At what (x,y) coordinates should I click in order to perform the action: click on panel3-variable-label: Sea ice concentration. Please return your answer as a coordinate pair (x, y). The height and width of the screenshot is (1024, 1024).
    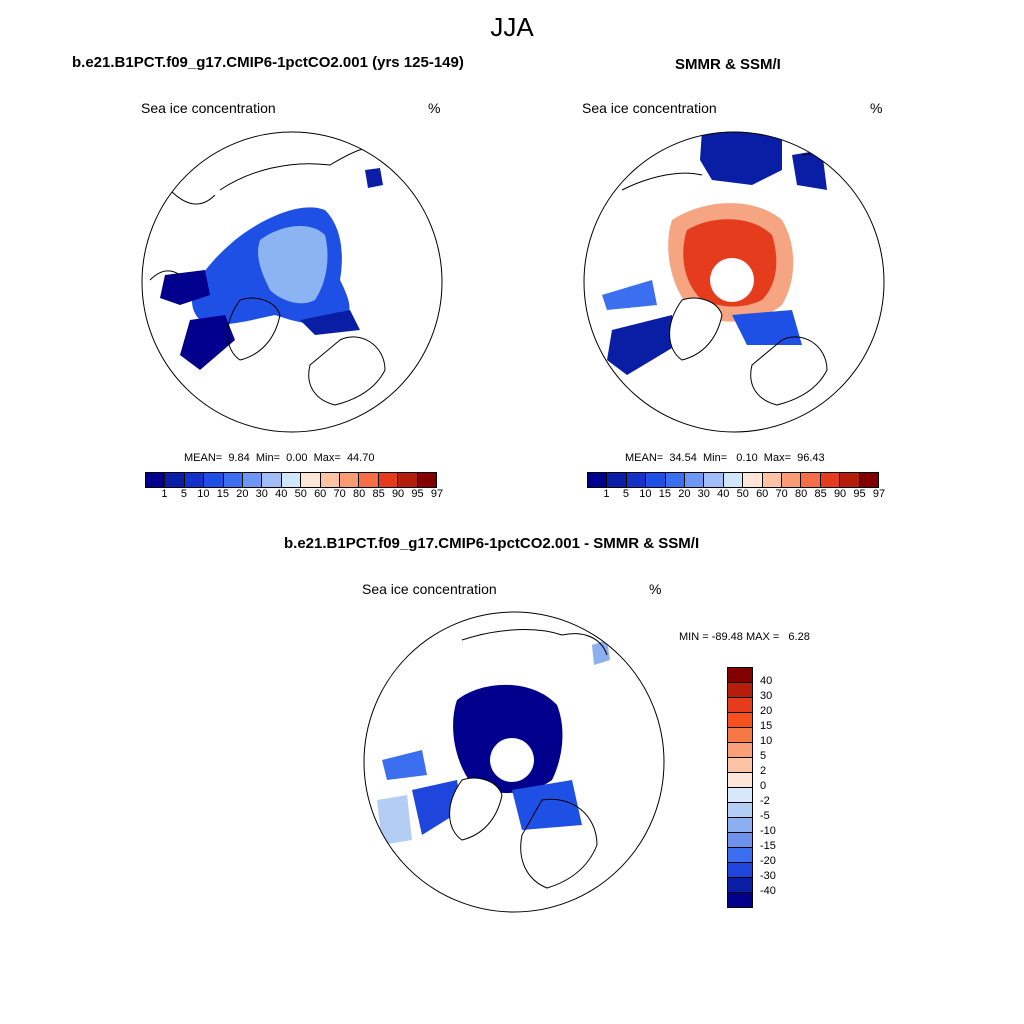
    Looking at the image, I should click on (429, 589).